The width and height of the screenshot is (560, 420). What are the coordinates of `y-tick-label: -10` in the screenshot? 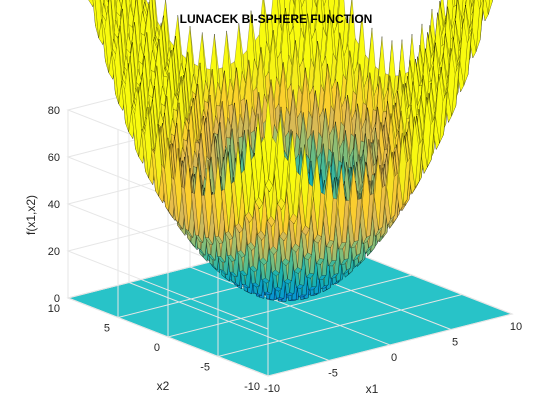 It's located at (252, 387).